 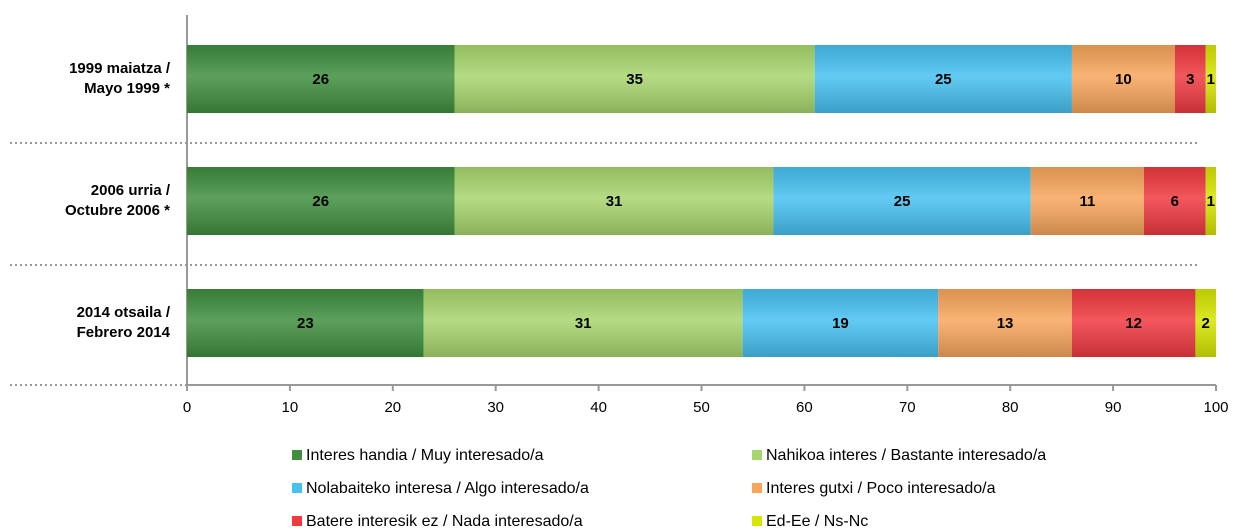 I want to click on legend-label: Nolabaiteko interesa / Algo interesado/a, so click(x=447, y=488).